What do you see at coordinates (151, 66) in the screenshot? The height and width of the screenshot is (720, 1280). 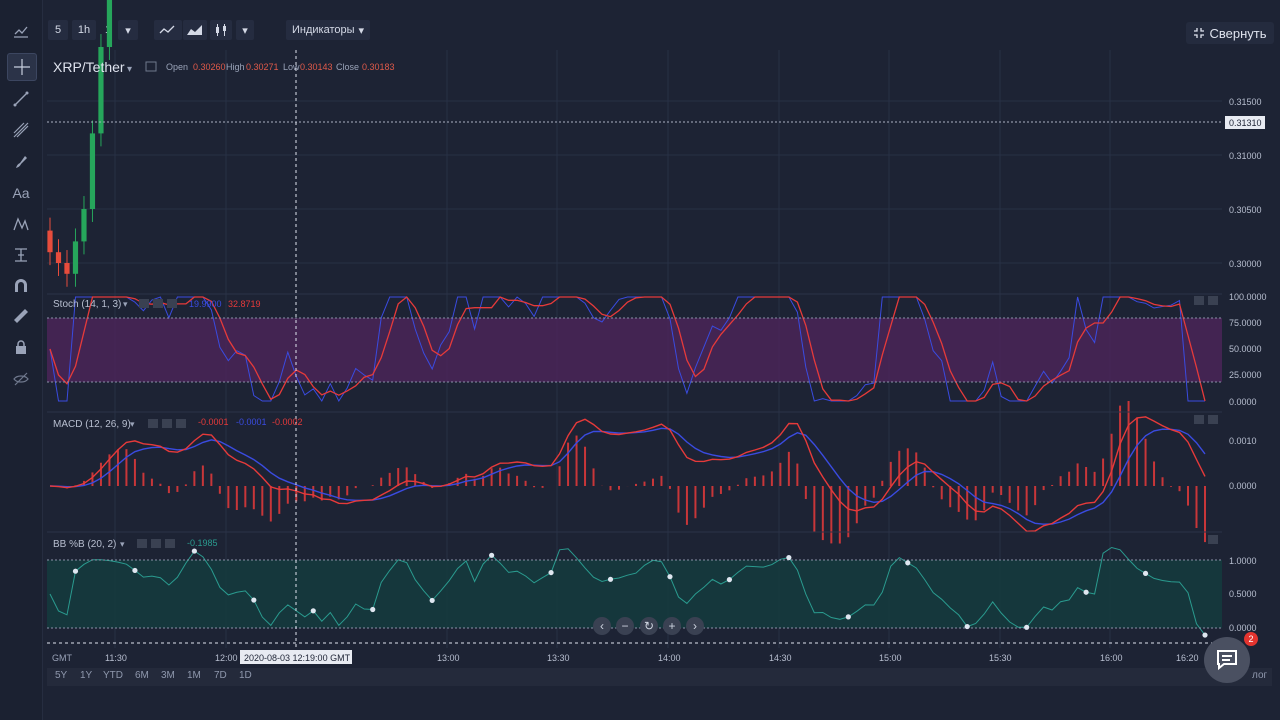 I see `symbol-settings-icon` at bounding box center [151, 66].